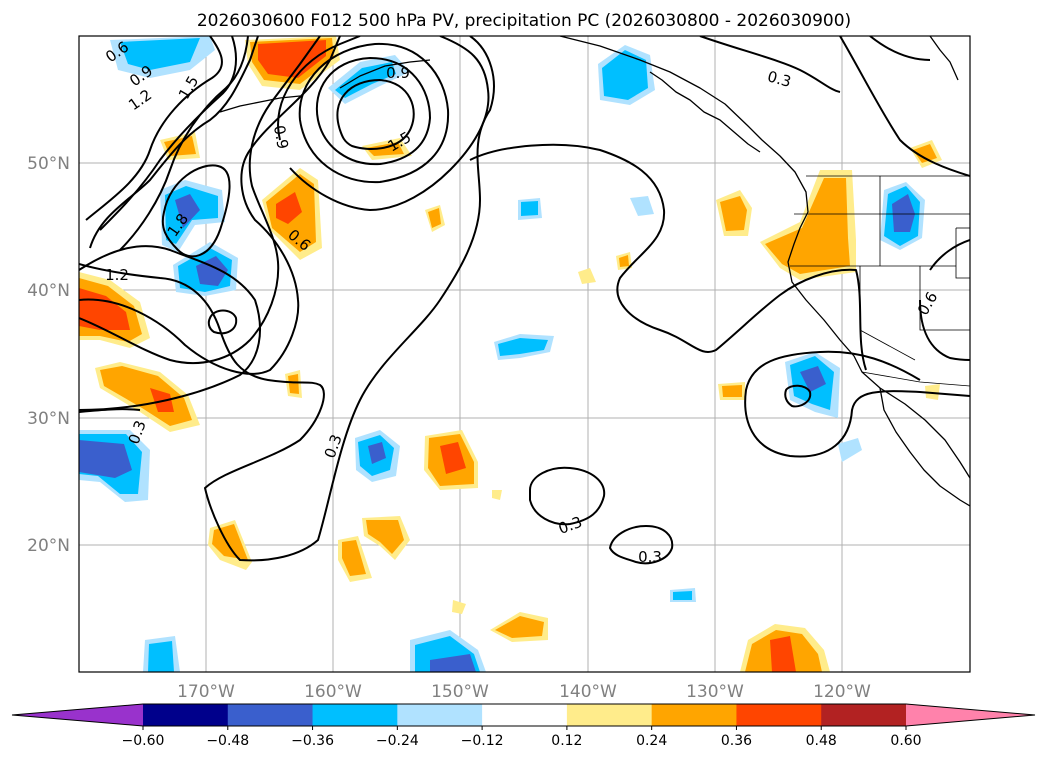 Image resolution: width=1047 pixels, height=765 pixels. Describe the element at coordinates (397, 741) in the screenshot. I see `colorbar-tick-label: −0.24` at that location.